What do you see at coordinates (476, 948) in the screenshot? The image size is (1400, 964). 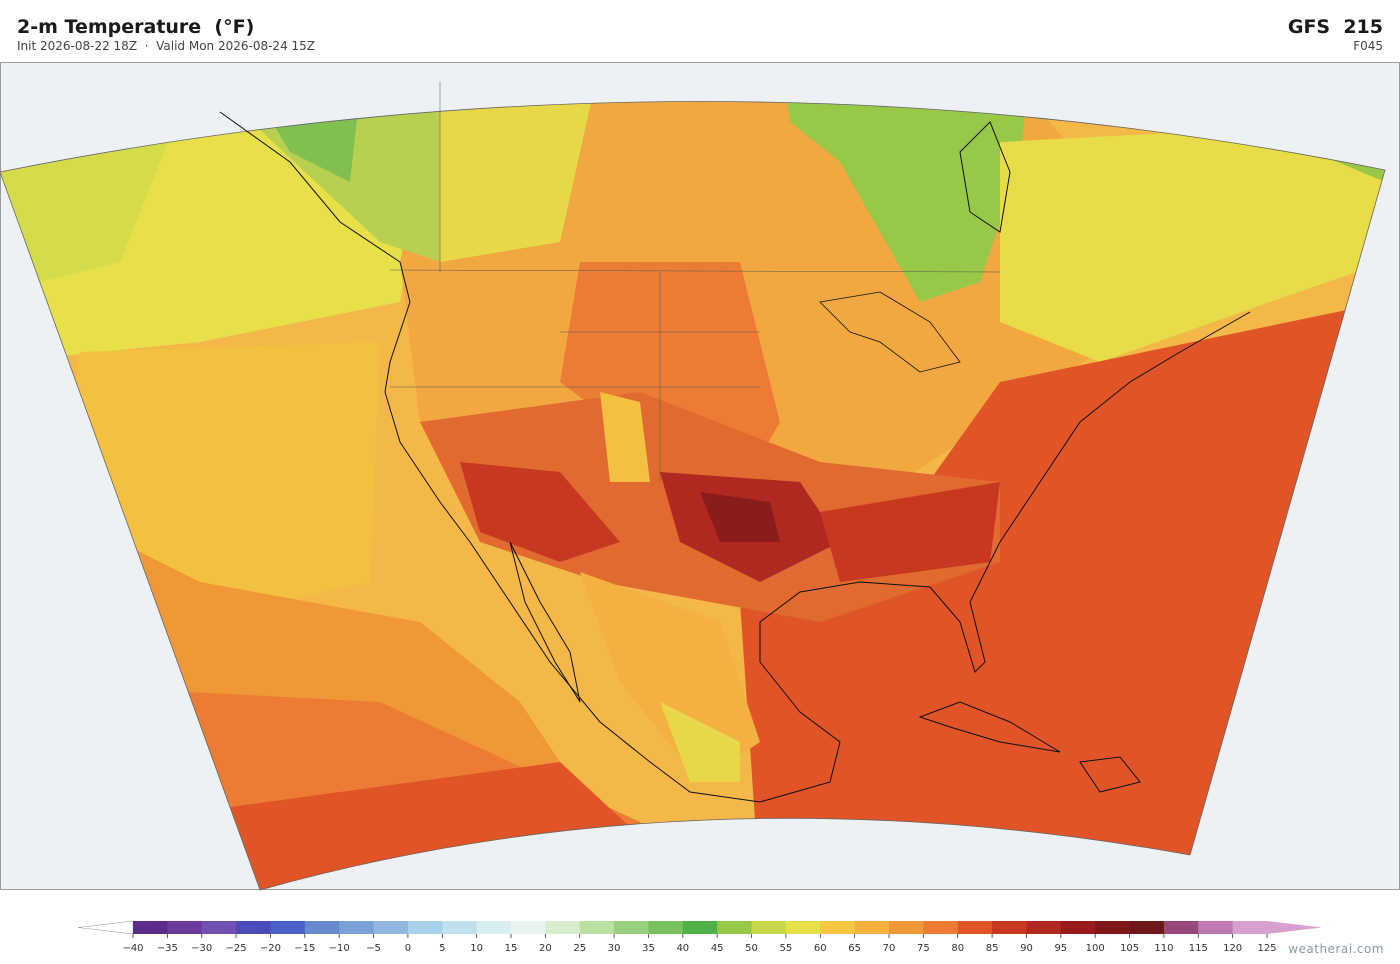 I see `colorbar-tick-label: 10` at bounding box center [476, 948].